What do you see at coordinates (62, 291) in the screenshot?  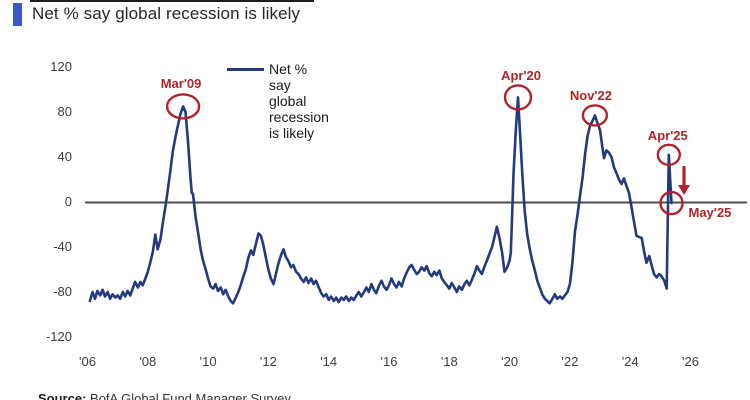 I see `y-axis-tick: -80` at bounding box center [62, 291].